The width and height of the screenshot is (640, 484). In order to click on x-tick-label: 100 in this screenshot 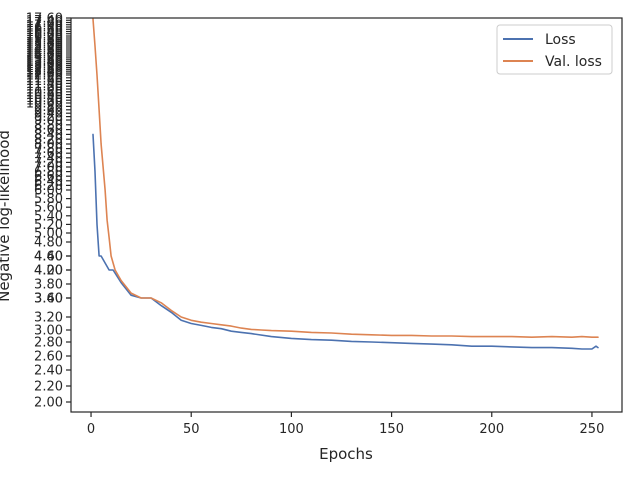, I will do `click(291, 429)`.